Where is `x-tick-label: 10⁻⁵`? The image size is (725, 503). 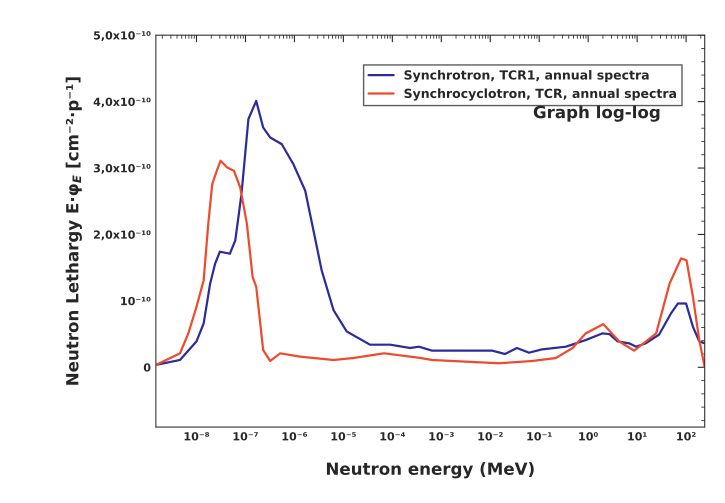 x-tick-label: 10⁻⁵ is located at coordinates (344, 436).